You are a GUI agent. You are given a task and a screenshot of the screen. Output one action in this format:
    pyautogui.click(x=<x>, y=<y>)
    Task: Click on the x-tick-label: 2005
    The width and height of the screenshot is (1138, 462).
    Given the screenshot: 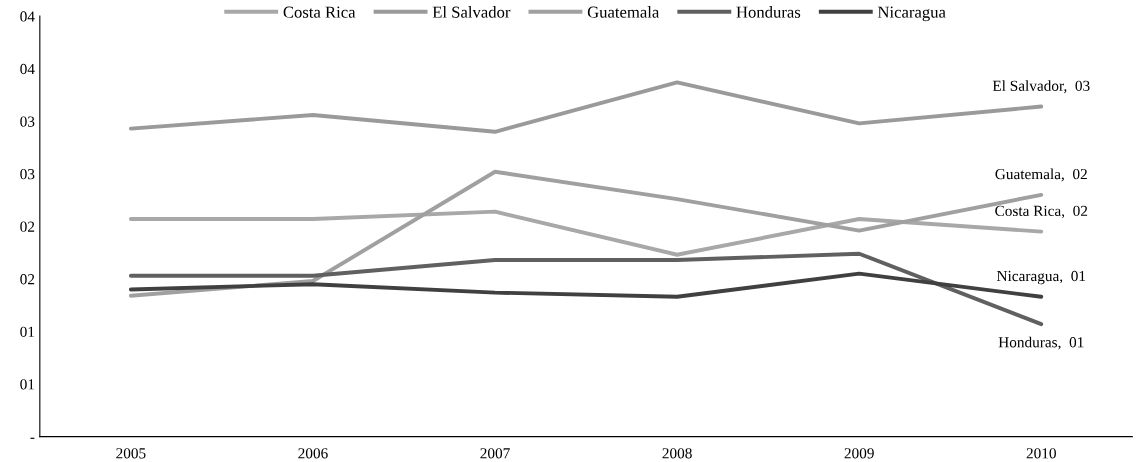 What is the action you would take?
    pyautogui.click(x=131, y=453)
    